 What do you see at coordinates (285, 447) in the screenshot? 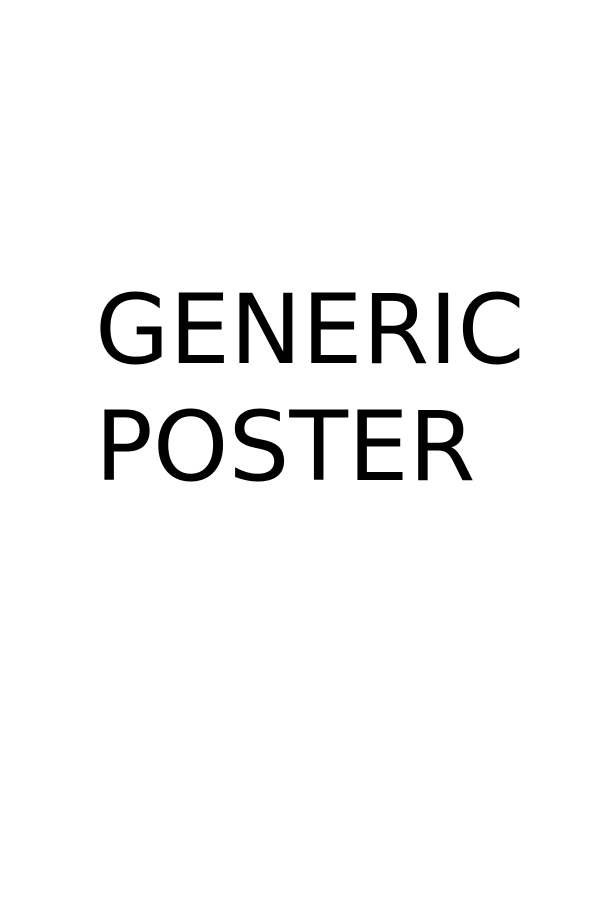
I see `poster-title-line-2: POSTER` at bounding box center [285, 447].